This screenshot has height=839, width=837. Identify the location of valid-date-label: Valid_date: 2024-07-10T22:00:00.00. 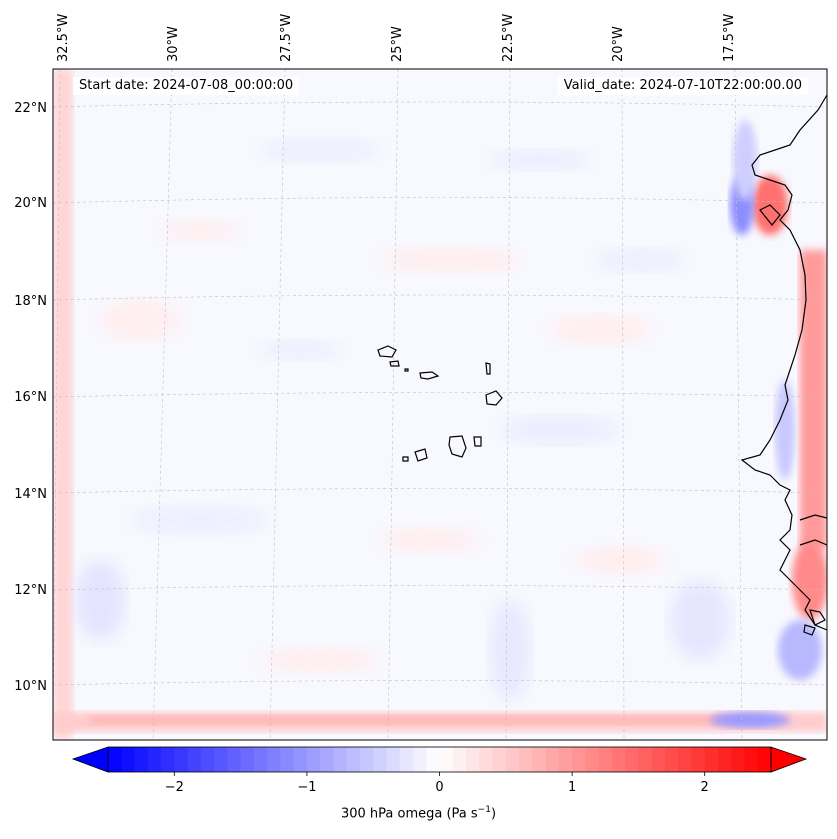
(682, 86).